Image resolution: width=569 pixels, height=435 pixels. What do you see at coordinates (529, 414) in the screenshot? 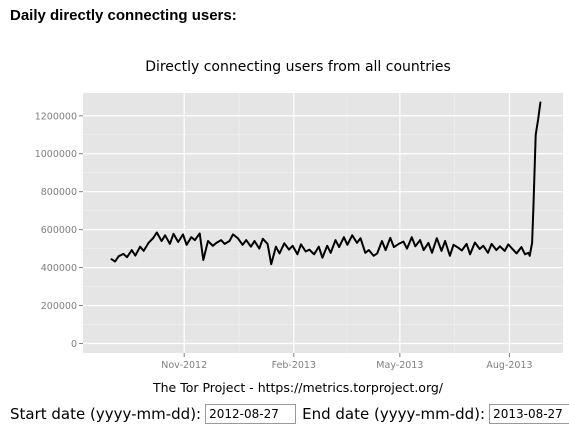
I see `end-date-input` at bounding box center [529, 414].